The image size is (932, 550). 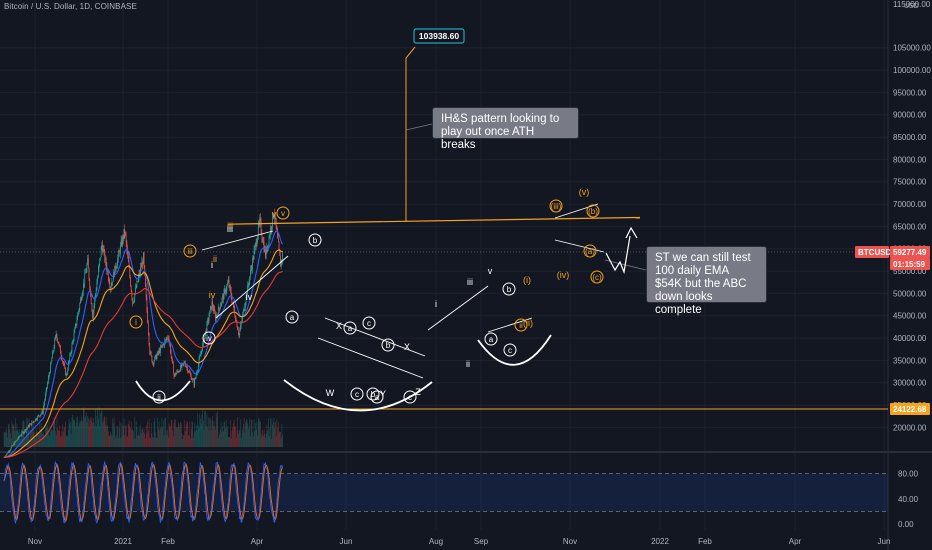 What do you see at coordinates (35, 541) in the screenshot?
I see `time-tick-label: Nov` at bounding box center [35, 541].